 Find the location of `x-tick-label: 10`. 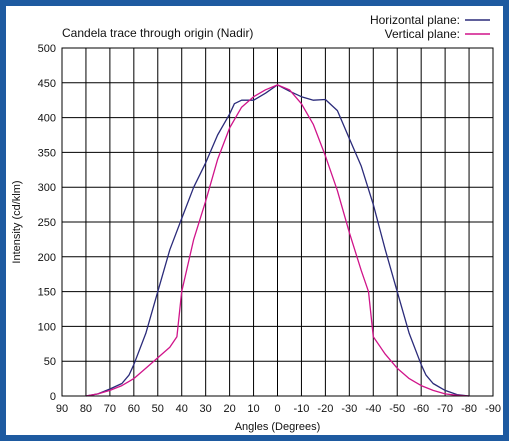

x-tick-label: 10 is located at coordinates (253, 409).